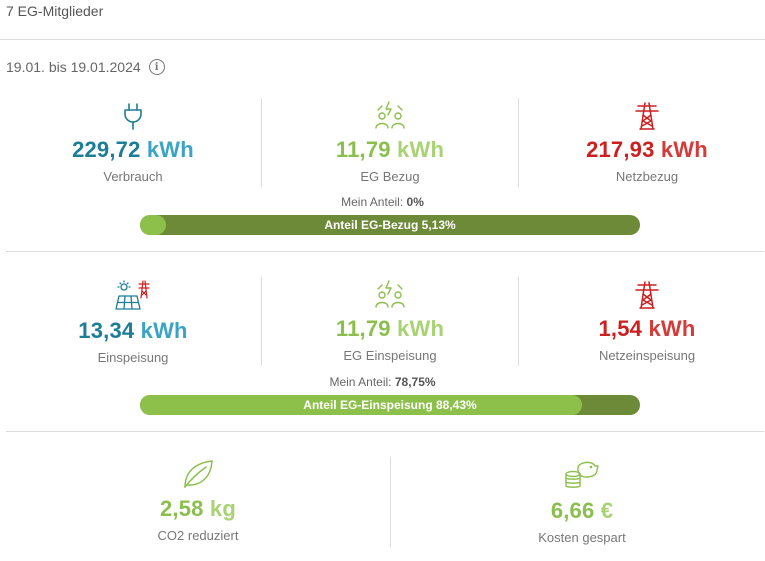 The width and height of the screenshot is (765, 561). I want to click on stat-co2: 2,58 kg CO2 reduziert, so click(198, 500).